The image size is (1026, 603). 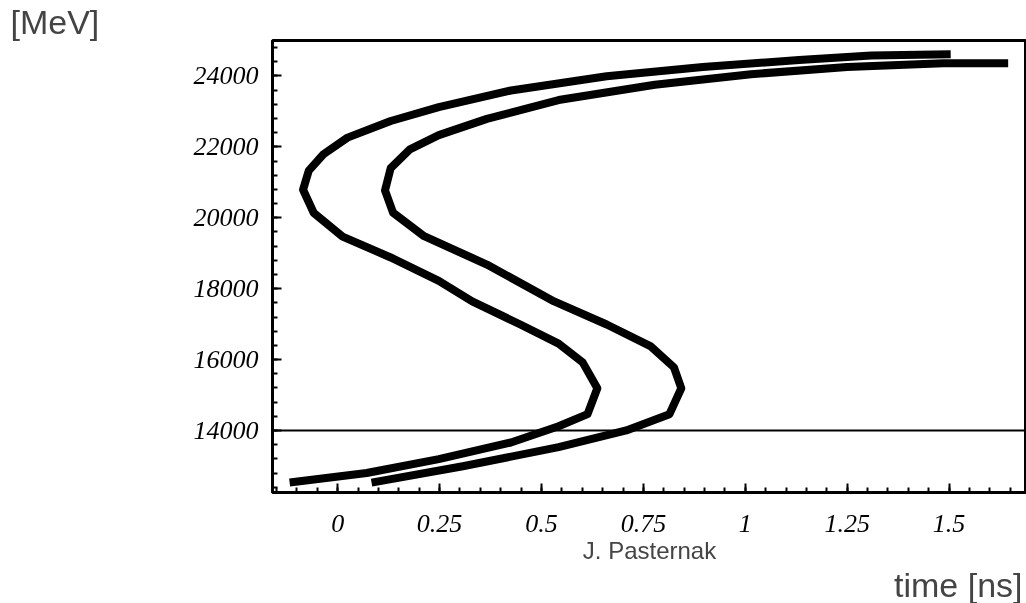 What do you see at coordinates (226, 76) in the screenshot?
I see `y-tick-label: 24000` at bounding box center [226, 76].